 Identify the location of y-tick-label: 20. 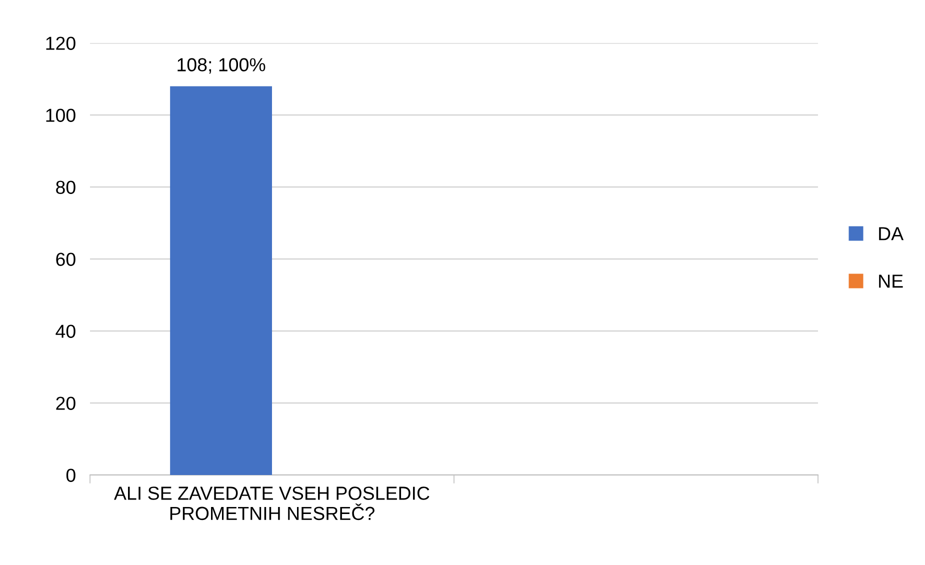
(66, 403).